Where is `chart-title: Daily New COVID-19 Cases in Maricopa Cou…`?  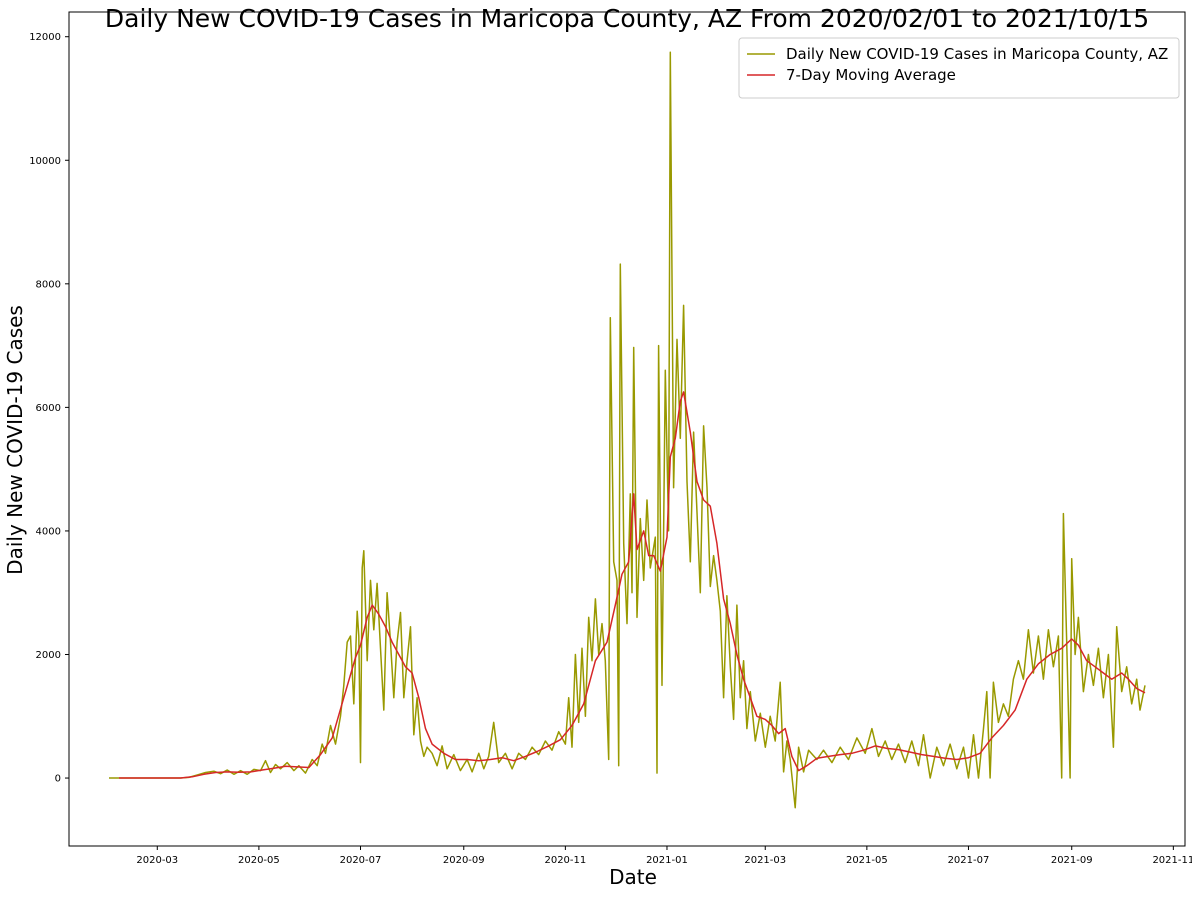
chart-title: Daily New COVID-19 Cases in Maricopa Cou… is located at coordinates (627, 18).